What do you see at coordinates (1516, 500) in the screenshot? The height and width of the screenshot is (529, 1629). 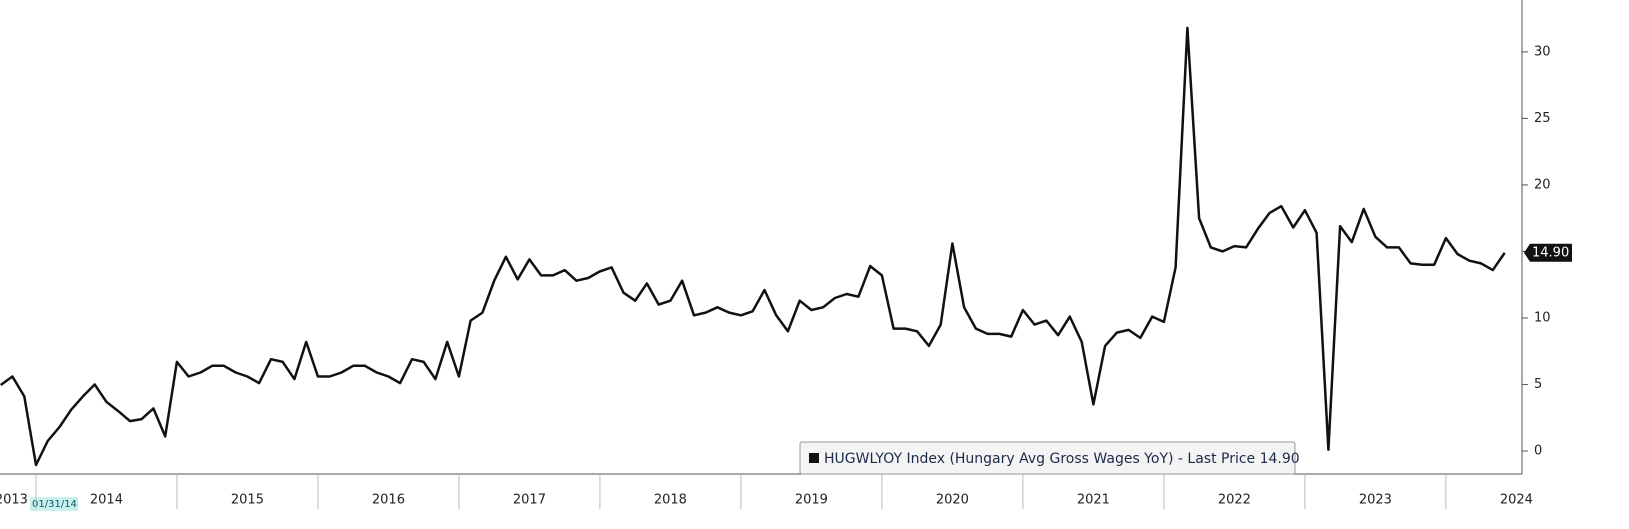 I see `x-tick-label: 2024` at bounding box center [1516, 500].